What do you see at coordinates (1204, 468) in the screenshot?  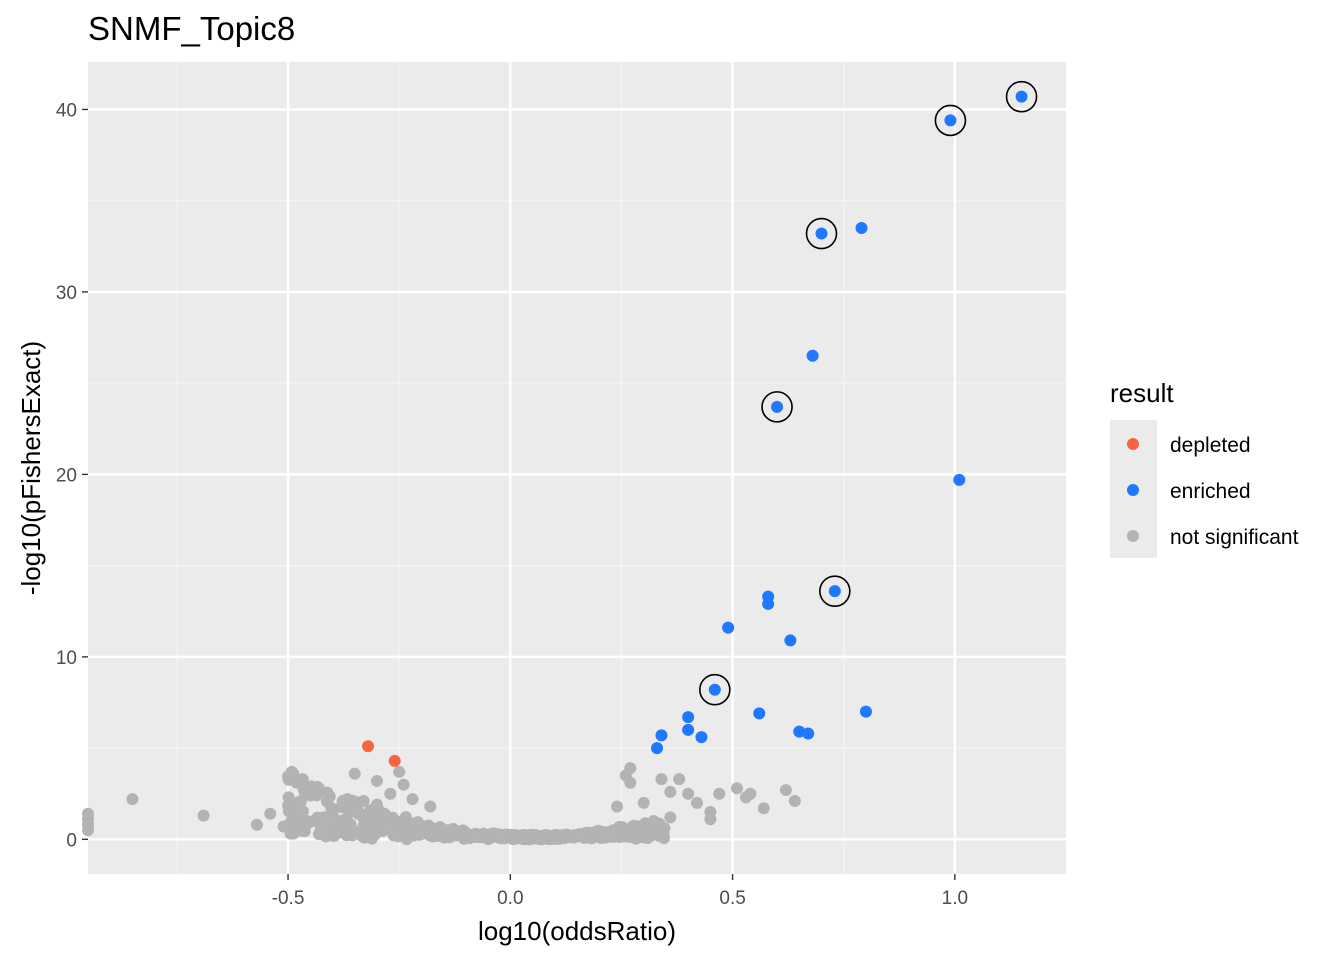 I see `legend: result depleted enriched not significant` at bounding box center [1204, 468].